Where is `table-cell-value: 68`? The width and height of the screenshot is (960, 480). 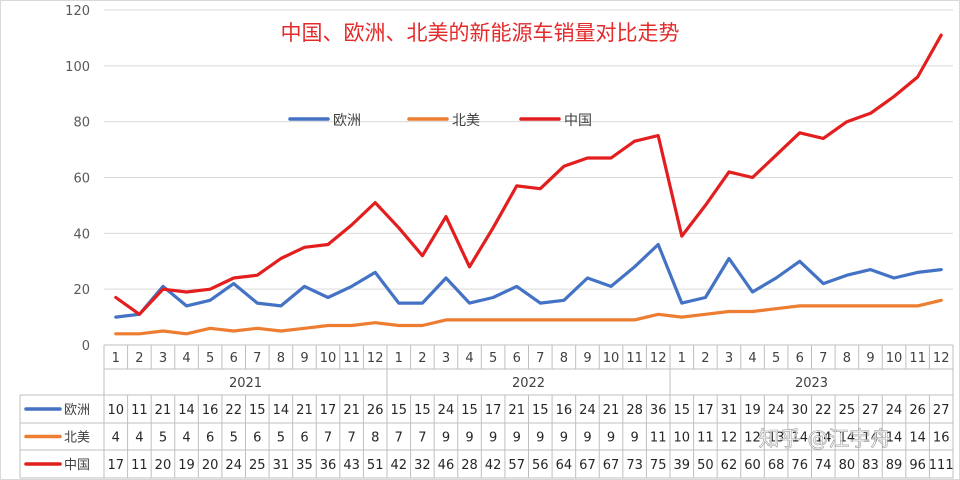
table-cell-value: 68 is located at coordinates (776, 465).